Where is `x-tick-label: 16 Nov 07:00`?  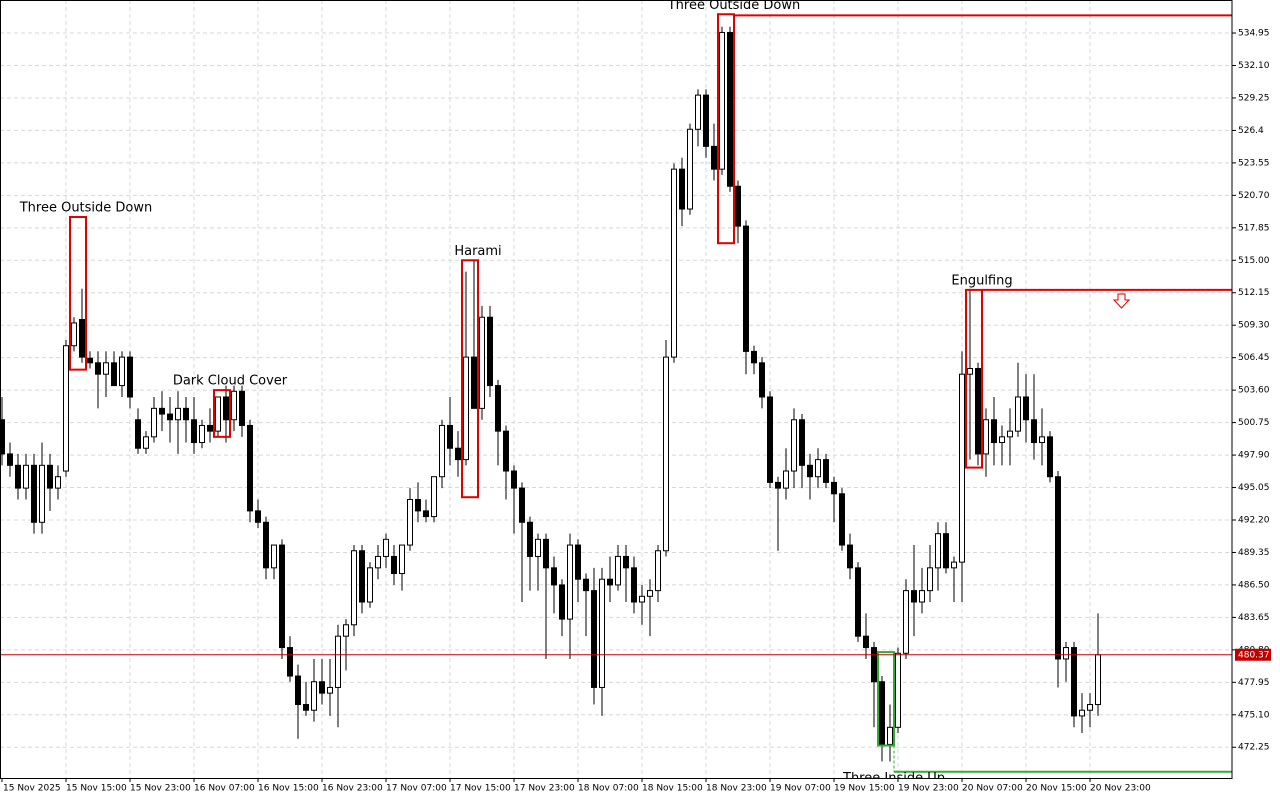 x-tick-label: 16 Nov 07:00 is located at coordinates (224, 789).